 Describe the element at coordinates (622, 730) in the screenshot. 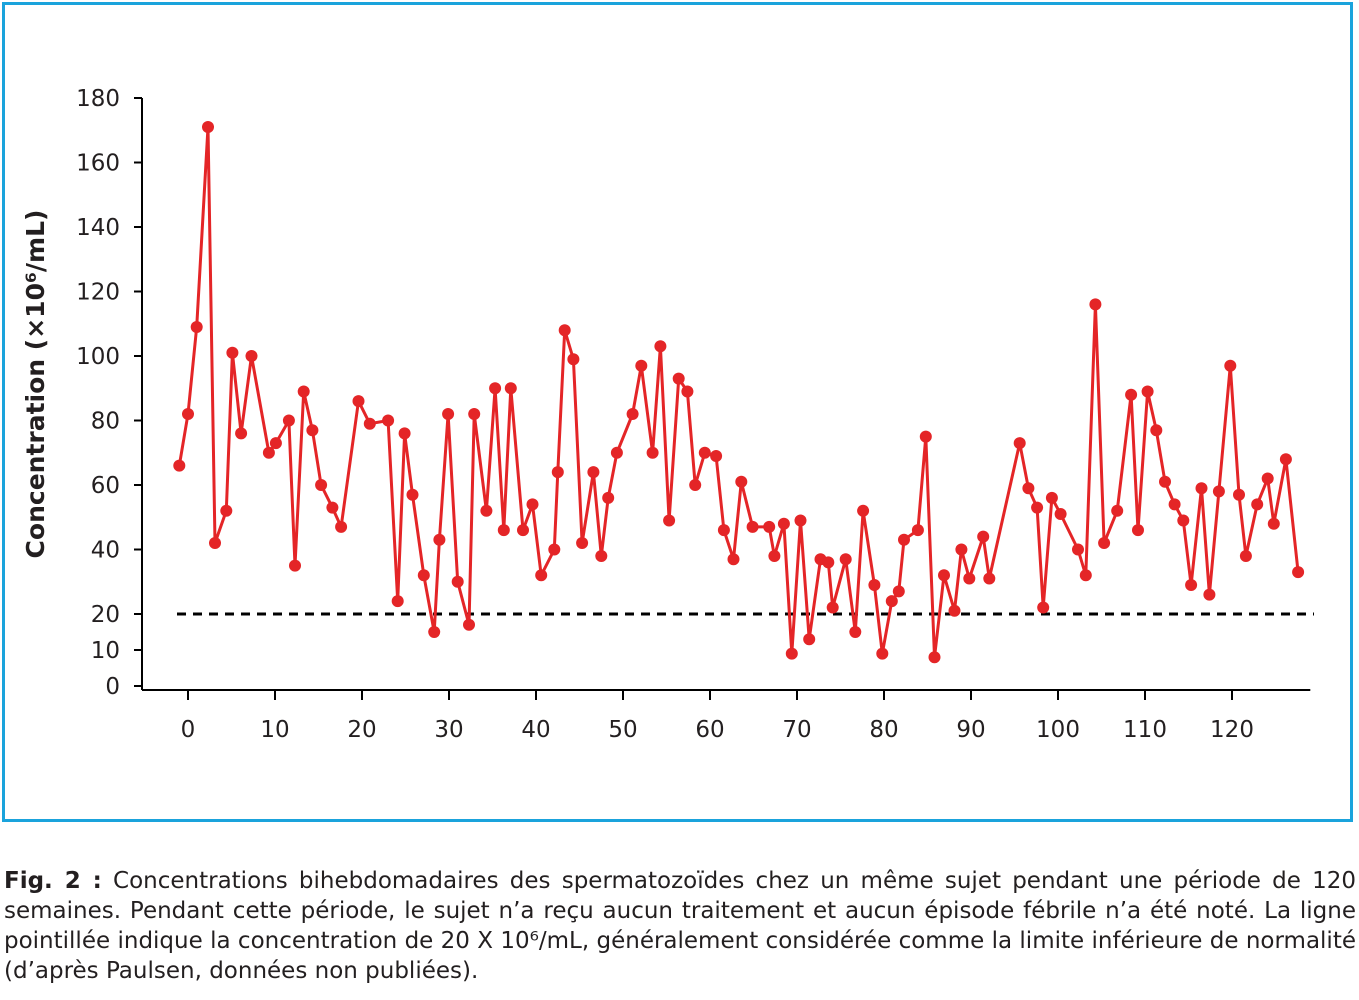

I see `x-tick-label: 50` at that location.